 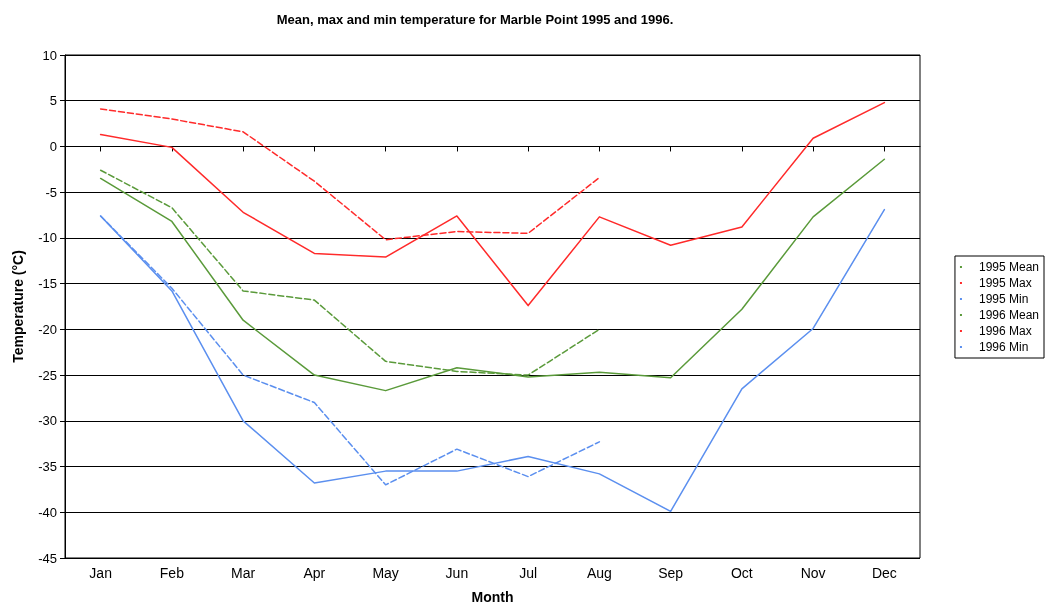 What do you see at coordinates (813, 573) in the screenshot?
I see `x-tick-label: Nov` at bounding box center [813, 573].